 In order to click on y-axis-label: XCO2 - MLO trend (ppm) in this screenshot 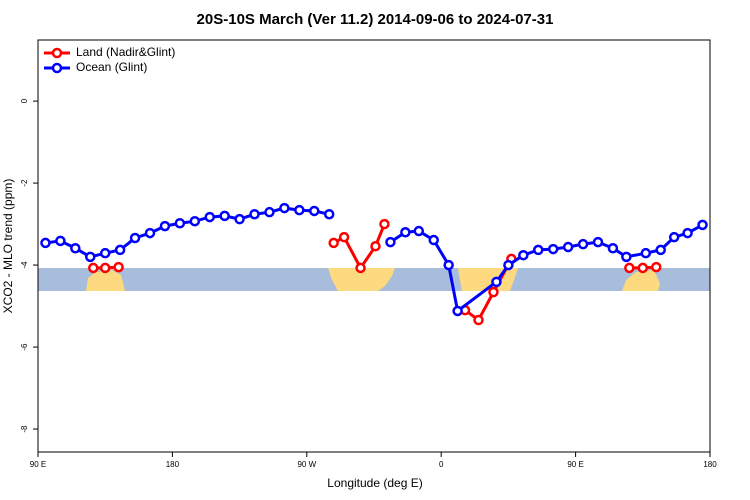, I will do `click(8, 246)`.